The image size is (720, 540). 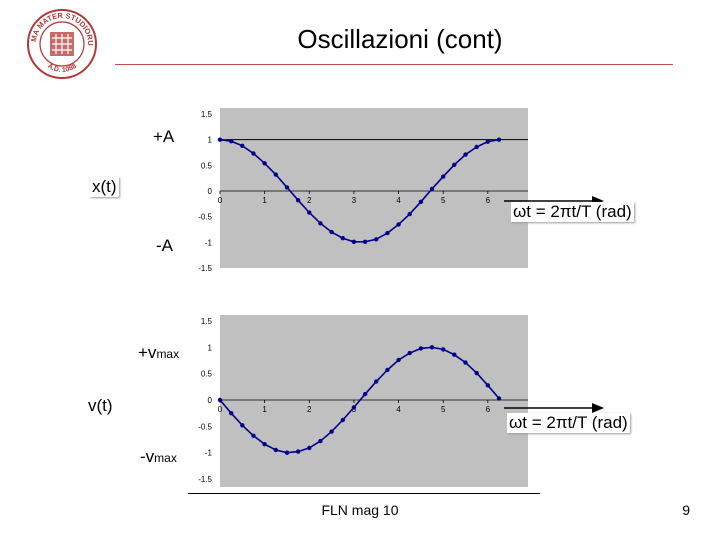 I want to click on chart1-ytick-label: 1, so click(x=210, y=140).